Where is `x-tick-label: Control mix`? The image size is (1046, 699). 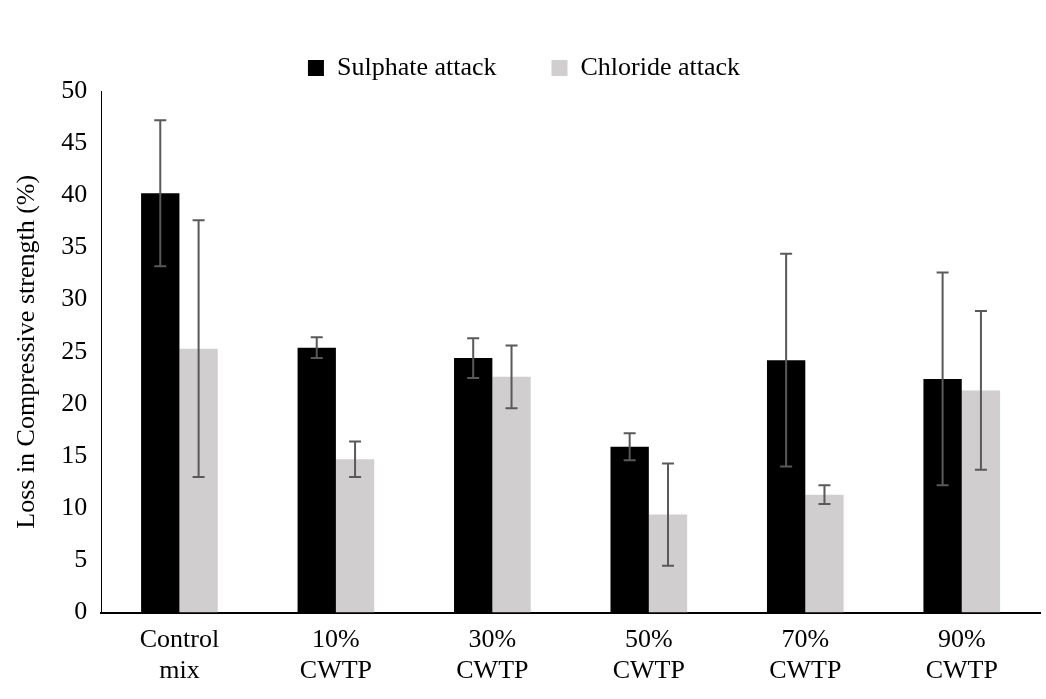 x-tick-label: Control mix is located at coordinates (179, 654).